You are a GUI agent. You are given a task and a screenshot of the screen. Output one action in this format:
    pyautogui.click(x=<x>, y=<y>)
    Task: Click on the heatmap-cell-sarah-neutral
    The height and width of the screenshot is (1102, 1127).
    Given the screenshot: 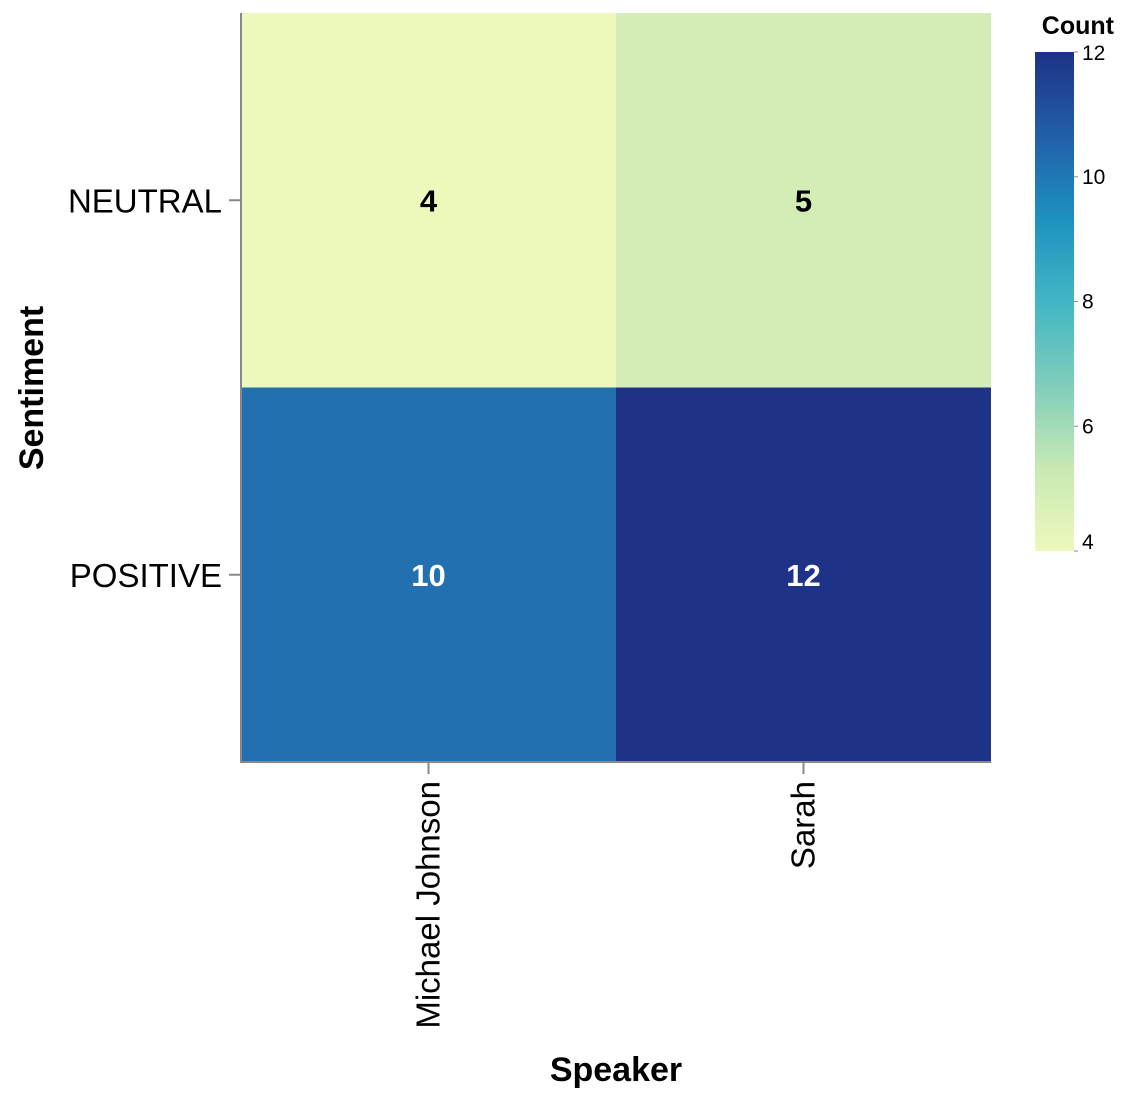 What is the action you would take?
    pyautogui.click(x=803, y=200)
    